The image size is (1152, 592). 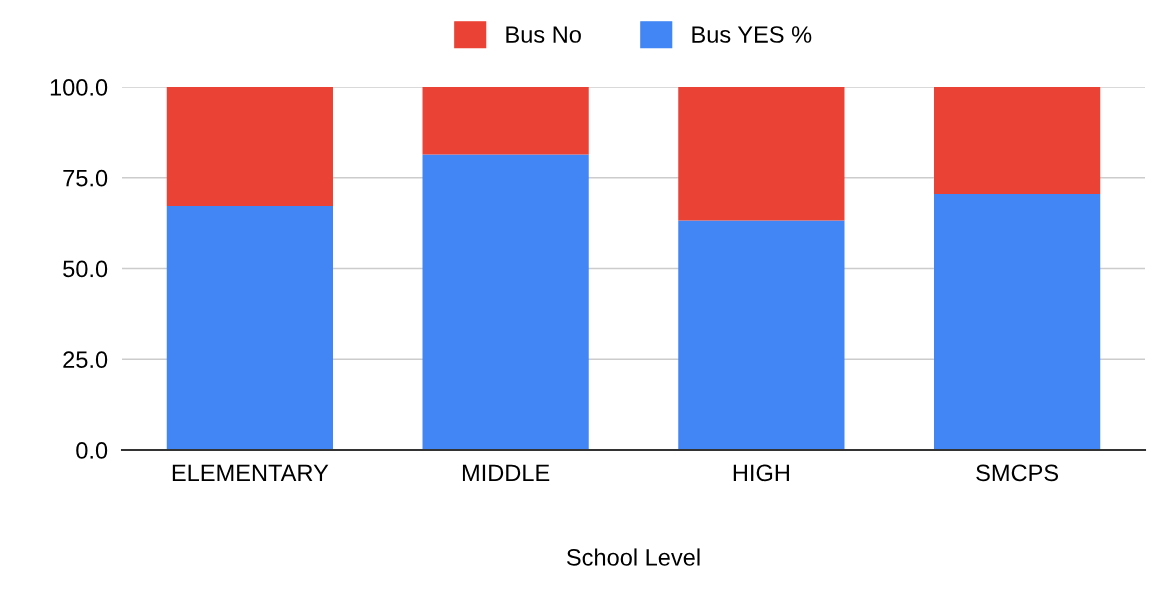 I want to click on y-tick-label: 25.0, so click(x=85, y=360).